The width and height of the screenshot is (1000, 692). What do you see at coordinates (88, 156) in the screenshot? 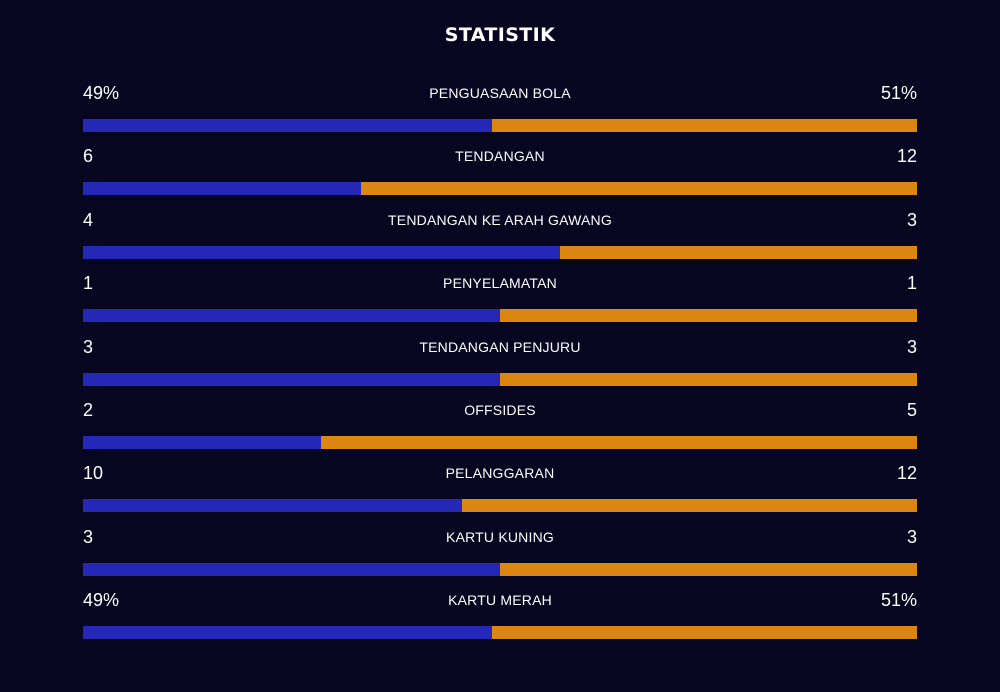
I see `home-stat-value: 6` at bounding box center [88, 156].